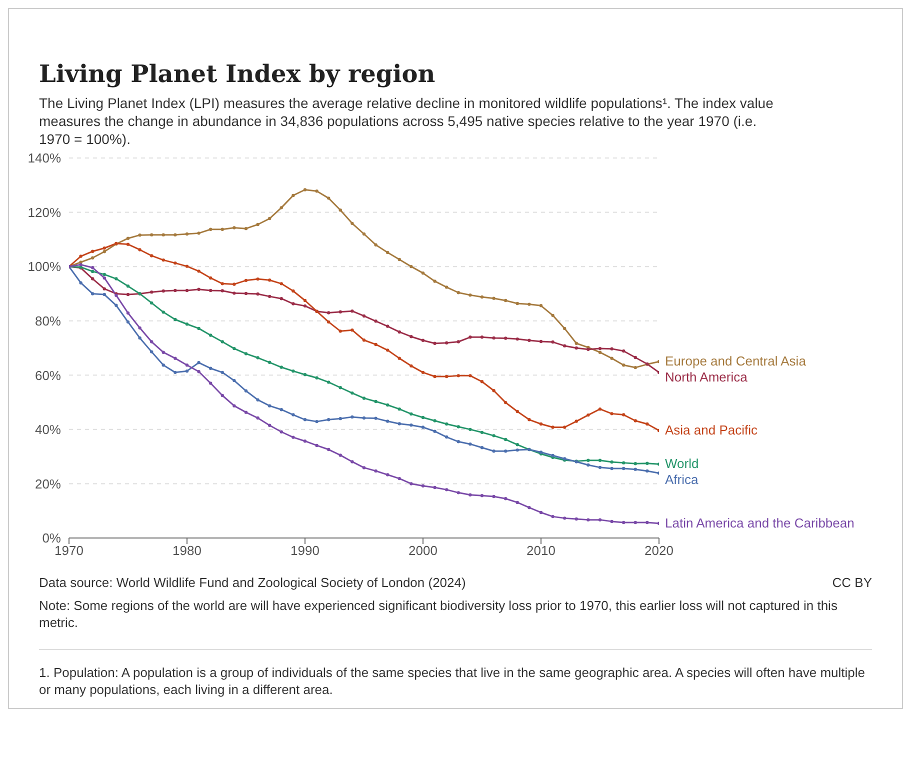 The width and height of the screenshot is (919, 765). What do you see at coordinates (252, 582) in the screenshot?
I see `source-note: Data source: World Wildlife Fund and Zoological Society of London (2024)` at bounding box center [252, 582].